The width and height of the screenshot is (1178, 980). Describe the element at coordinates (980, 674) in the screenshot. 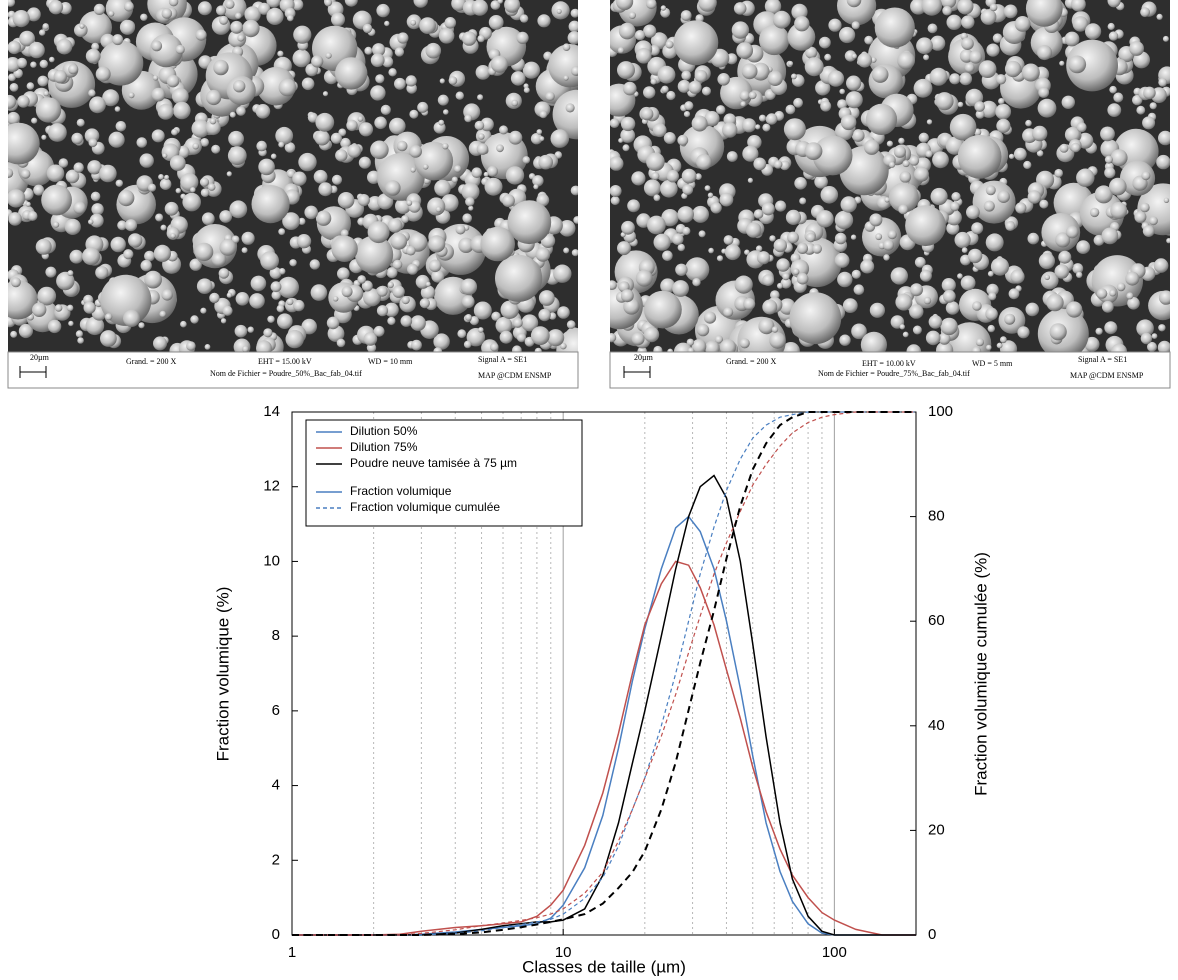

I see `y2-axis-title: Fraction volumique cumulée (%)` at that location.